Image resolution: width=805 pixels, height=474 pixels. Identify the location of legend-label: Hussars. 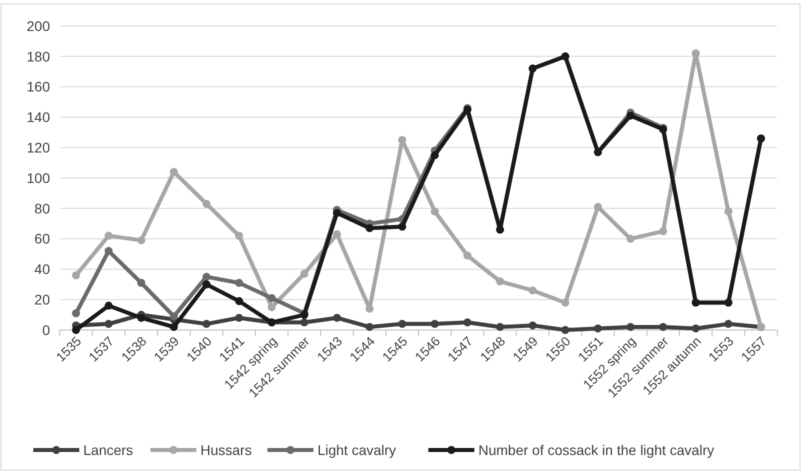
(226, 450).